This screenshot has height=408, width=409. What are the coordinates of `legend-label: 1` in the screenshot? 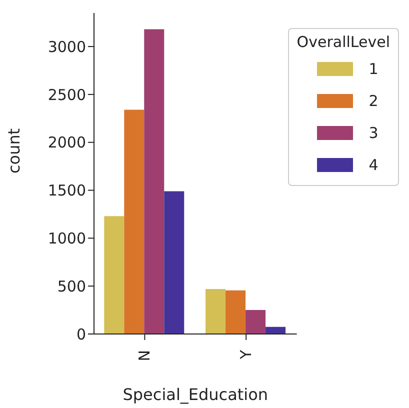 It's located at (373, 69).